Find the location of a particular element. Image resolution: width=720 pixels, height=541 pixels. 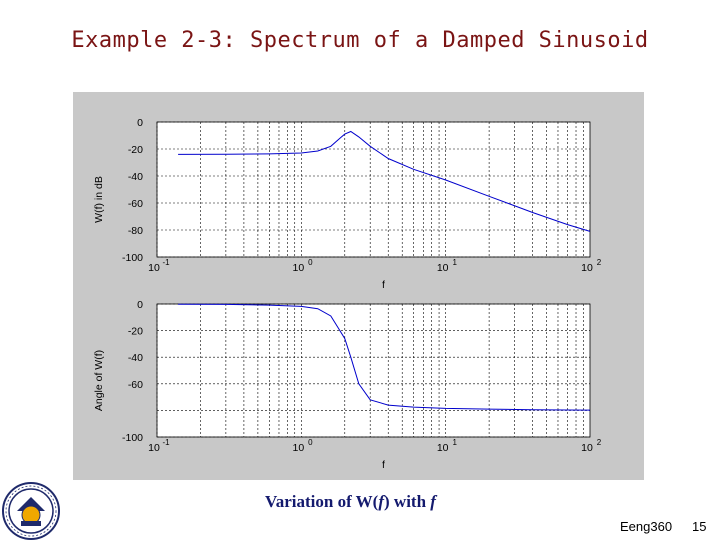

plot-area is located at coordinates (373, 370).